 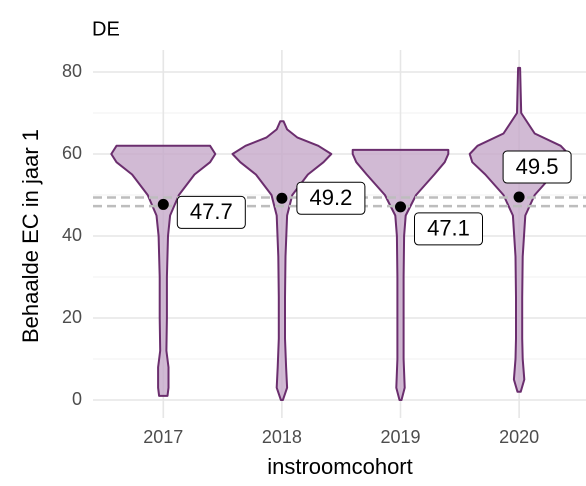 I want to click on y-axis-title: Behaalde EC in jaar 1, so click(x=30, y=236).